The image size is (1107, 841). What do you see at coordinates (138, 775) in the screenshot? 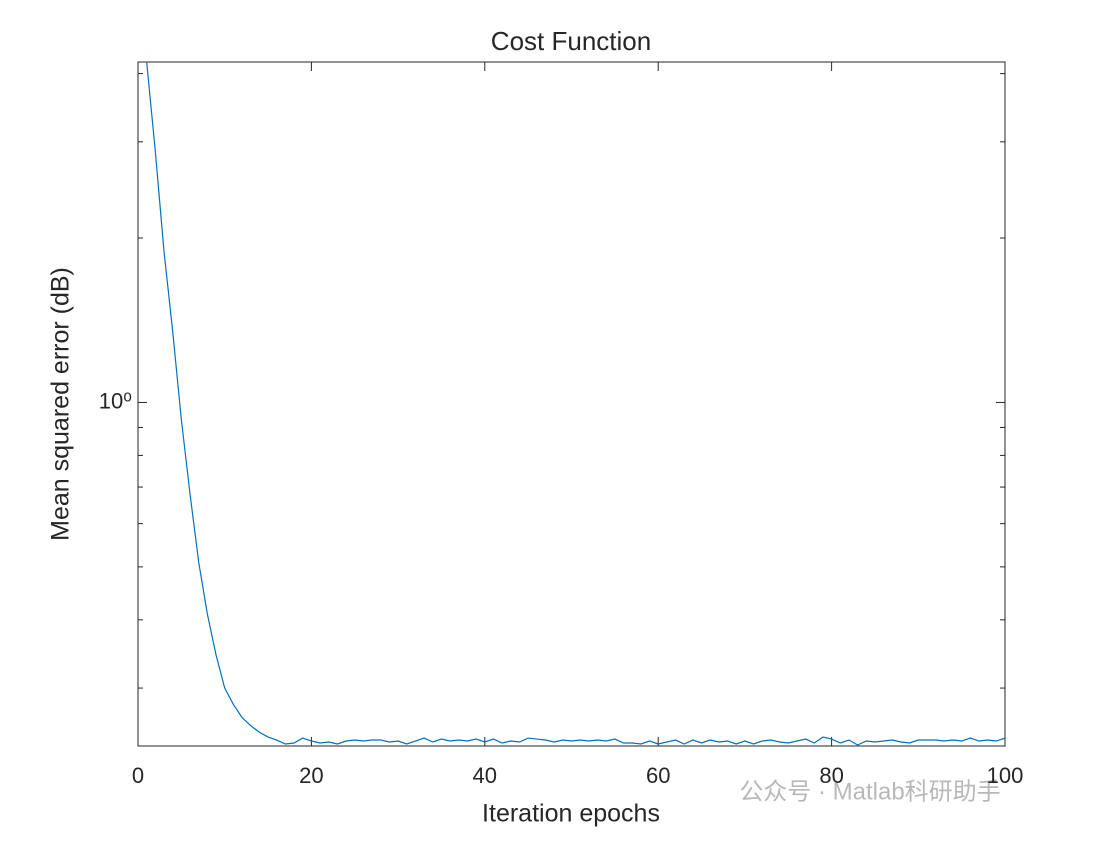
I see `x-tick-label: 0` at bounding box center [138, 775].